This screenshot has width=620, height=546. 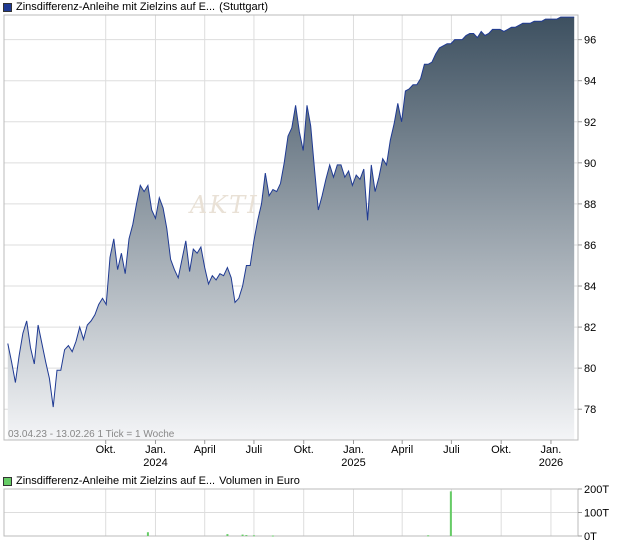 I want to click on volume-legend-unit: Volumen in Euro, so click(x=259, y=481).